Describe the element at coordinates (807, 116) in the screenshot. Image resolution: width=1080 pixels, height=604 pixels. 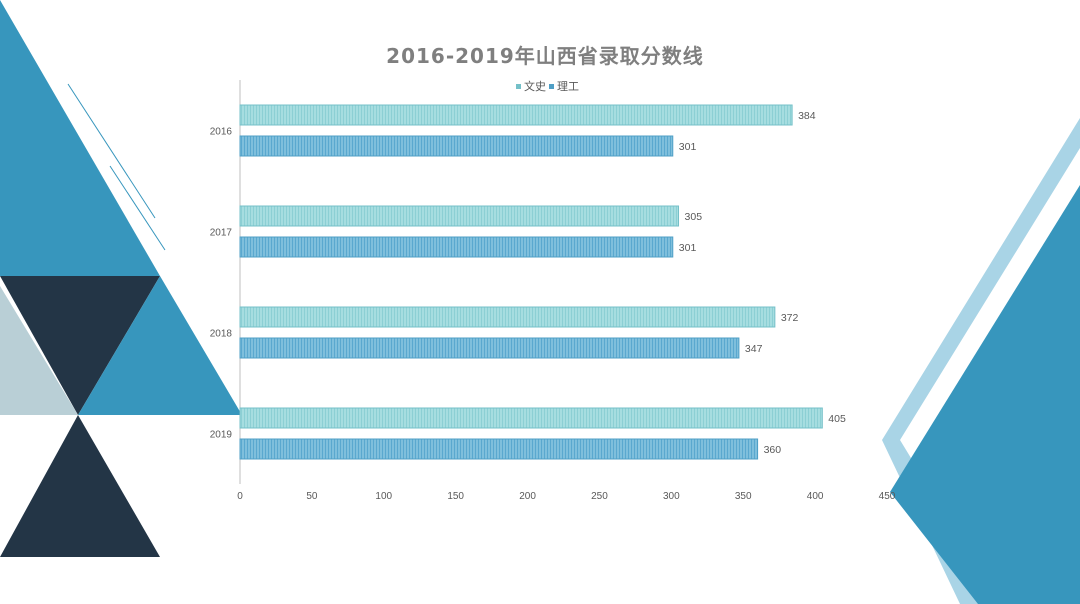
I see `value-label-2016-wenshi: 384` at that location.